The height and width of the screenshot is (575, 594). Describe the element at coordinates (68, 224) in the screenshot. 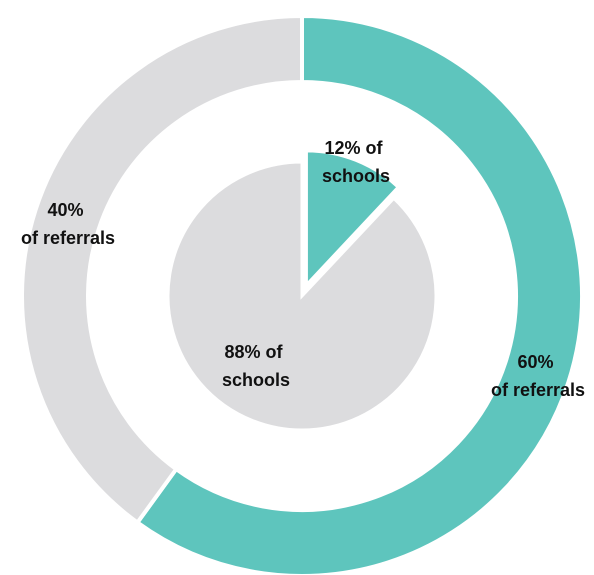

I see `outer-label-gray: 40% of referrals` at that location.